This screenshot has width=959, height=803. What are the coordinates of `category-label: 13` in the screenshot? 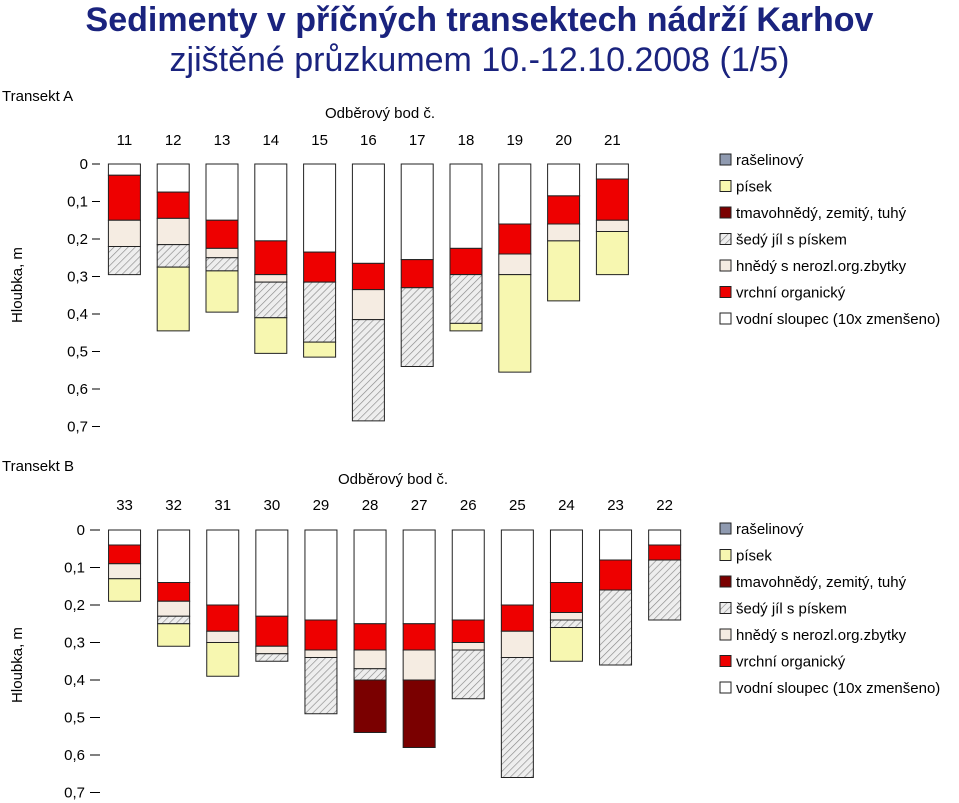 It's located at (222, 140).